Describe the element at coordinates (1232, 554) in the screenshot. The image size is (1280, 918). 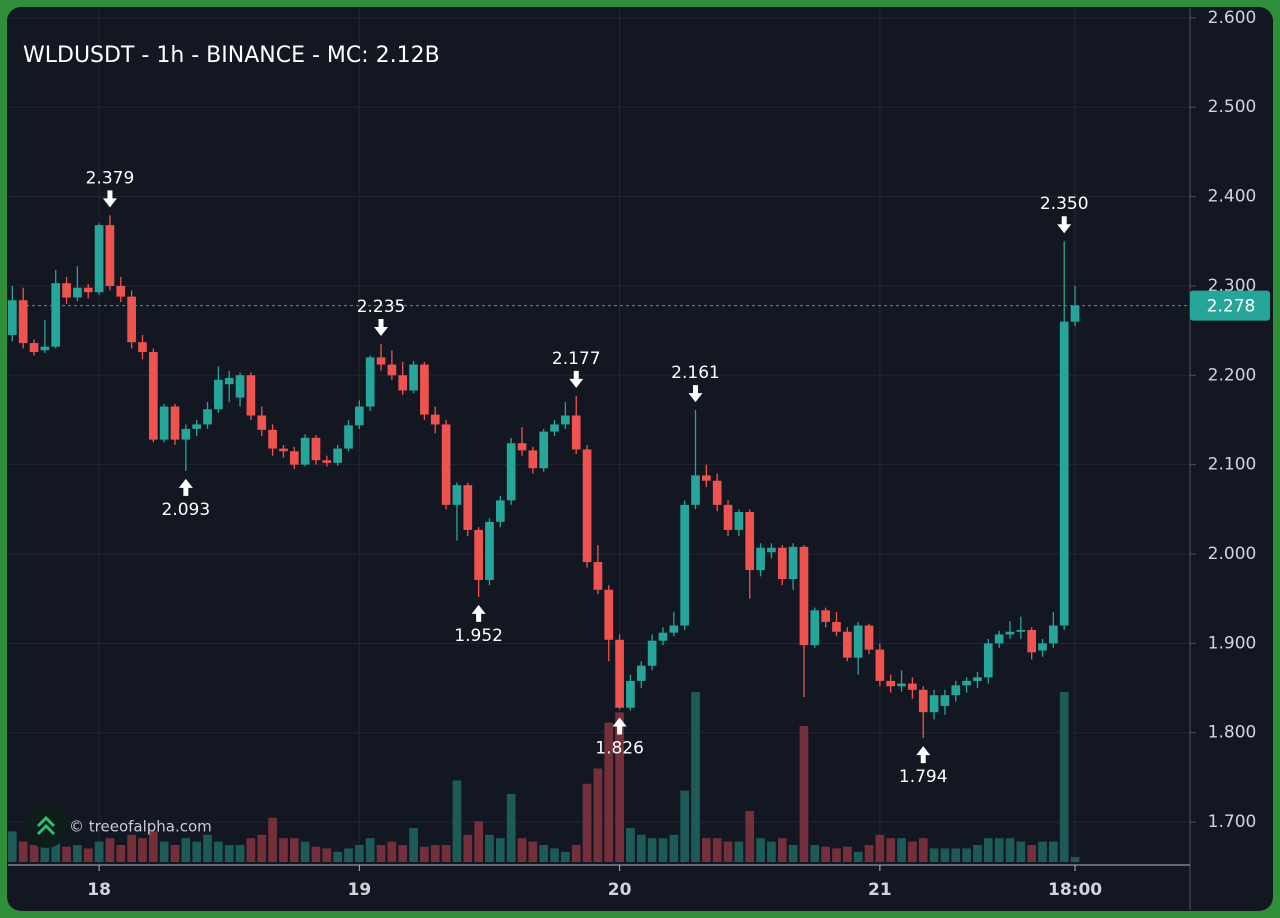
I see `y-tick-label: 2.000` at that location.